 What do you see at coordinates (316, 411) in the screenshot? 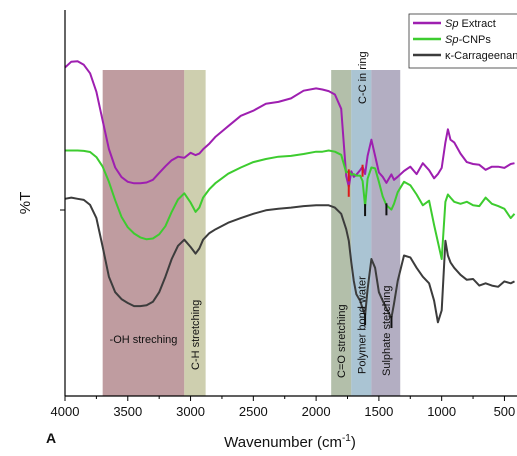
I see `x-tick-label-4: 2000` at bounding box center [316, 411].